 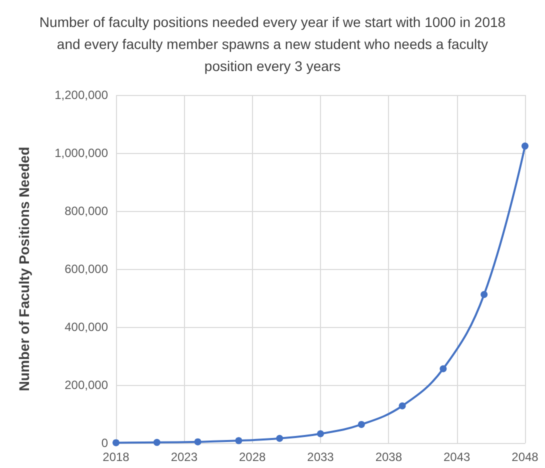 What do you see at coordinates (81, 153) in the screenshot?
I see `y-tick-label: 1,000,000` at bounding box center [81, 153].